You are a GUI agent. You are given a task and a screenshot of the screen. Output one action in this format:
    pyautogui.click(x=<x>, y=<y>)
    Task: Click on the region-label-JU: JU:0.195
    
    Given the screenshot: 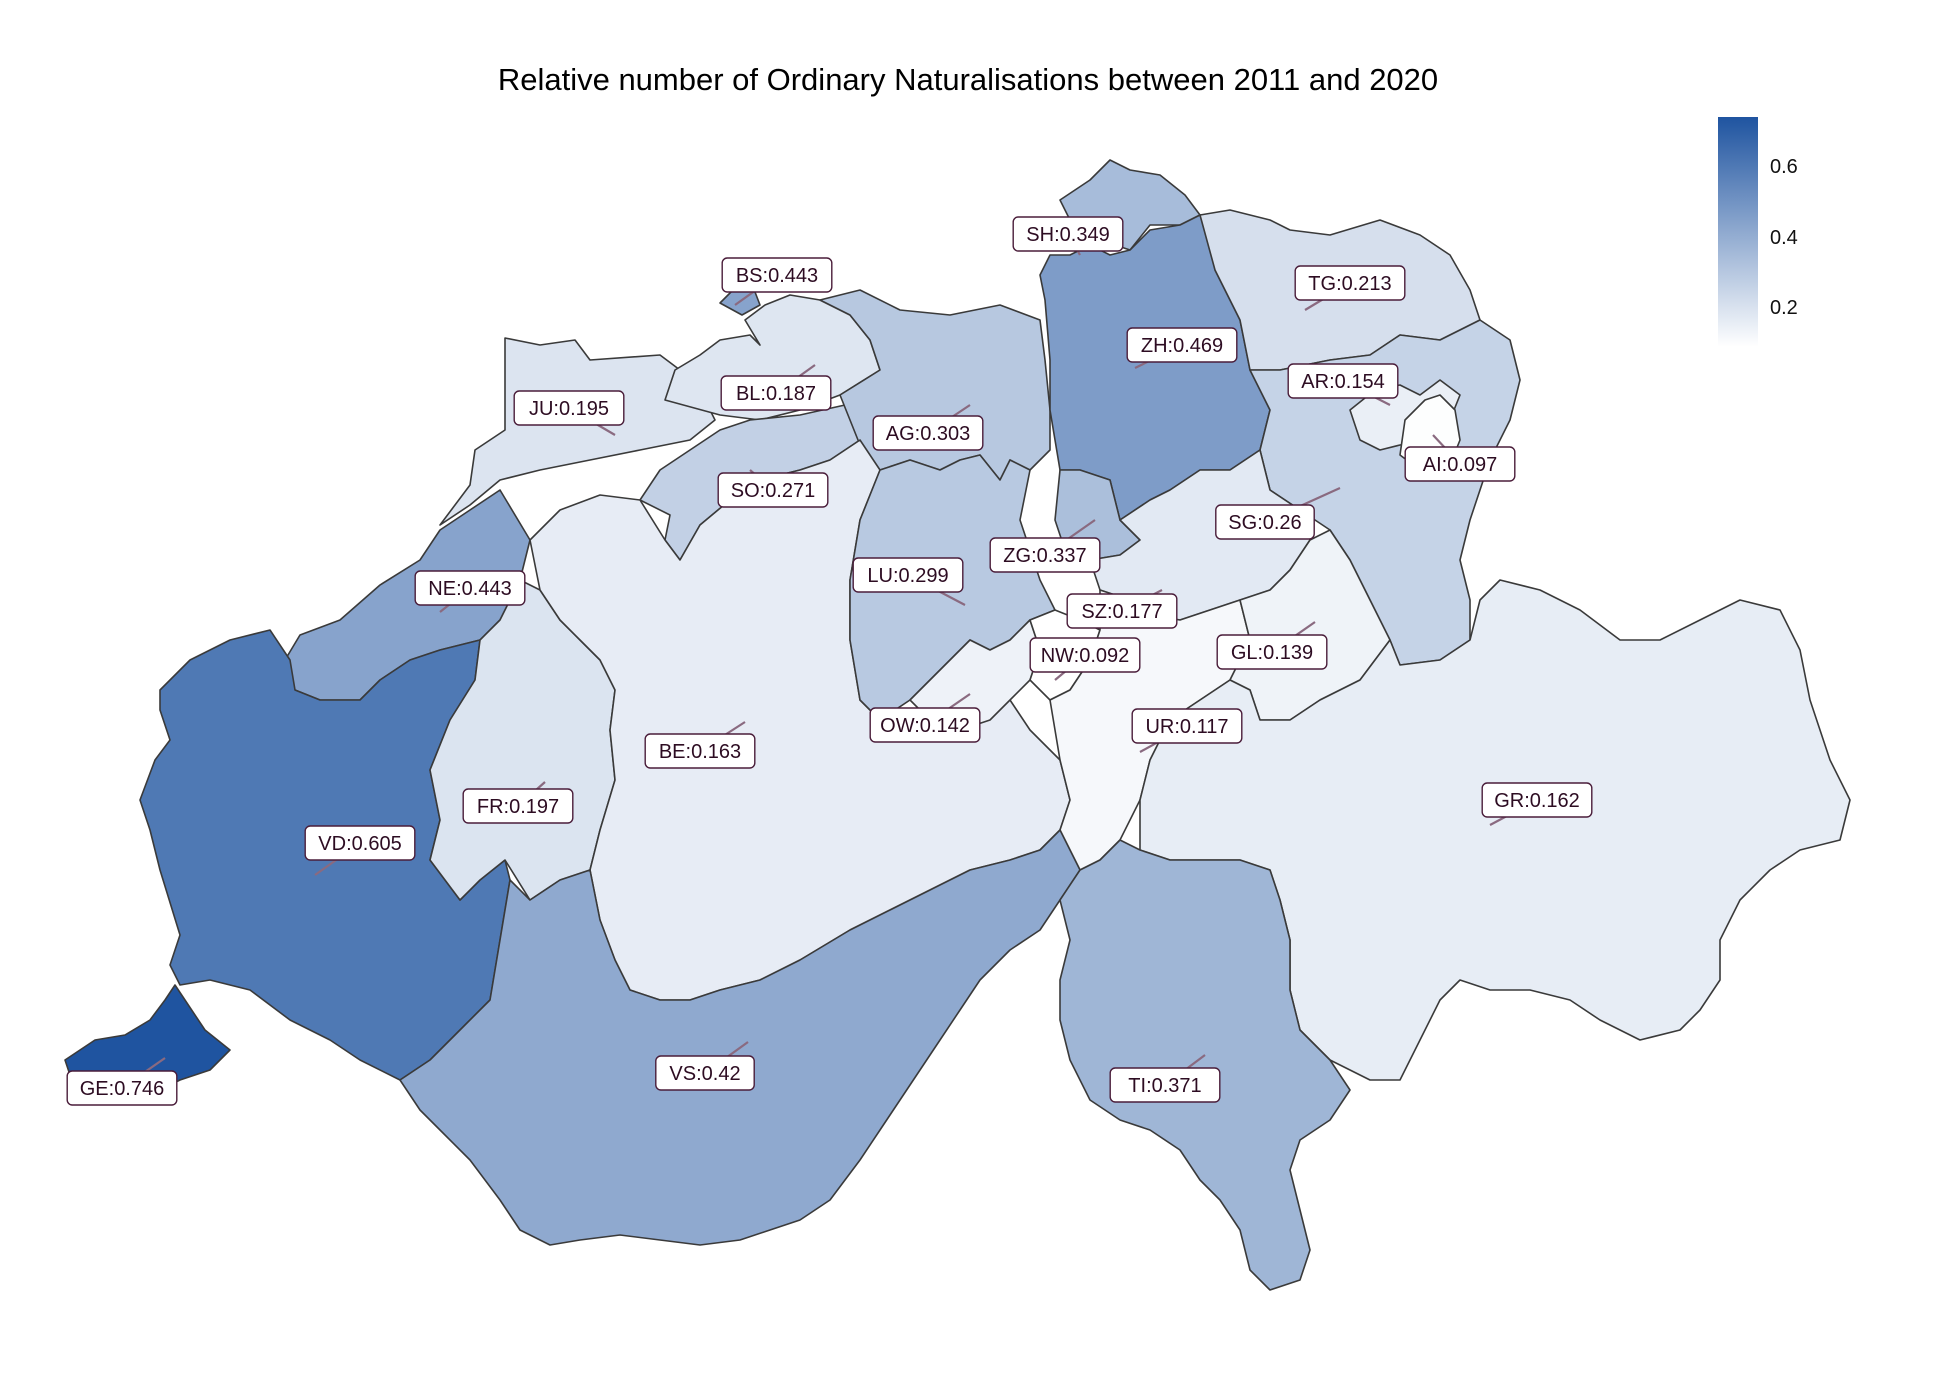 What is the action you would take?
    pyautogui.click(x=569, y=408)
    